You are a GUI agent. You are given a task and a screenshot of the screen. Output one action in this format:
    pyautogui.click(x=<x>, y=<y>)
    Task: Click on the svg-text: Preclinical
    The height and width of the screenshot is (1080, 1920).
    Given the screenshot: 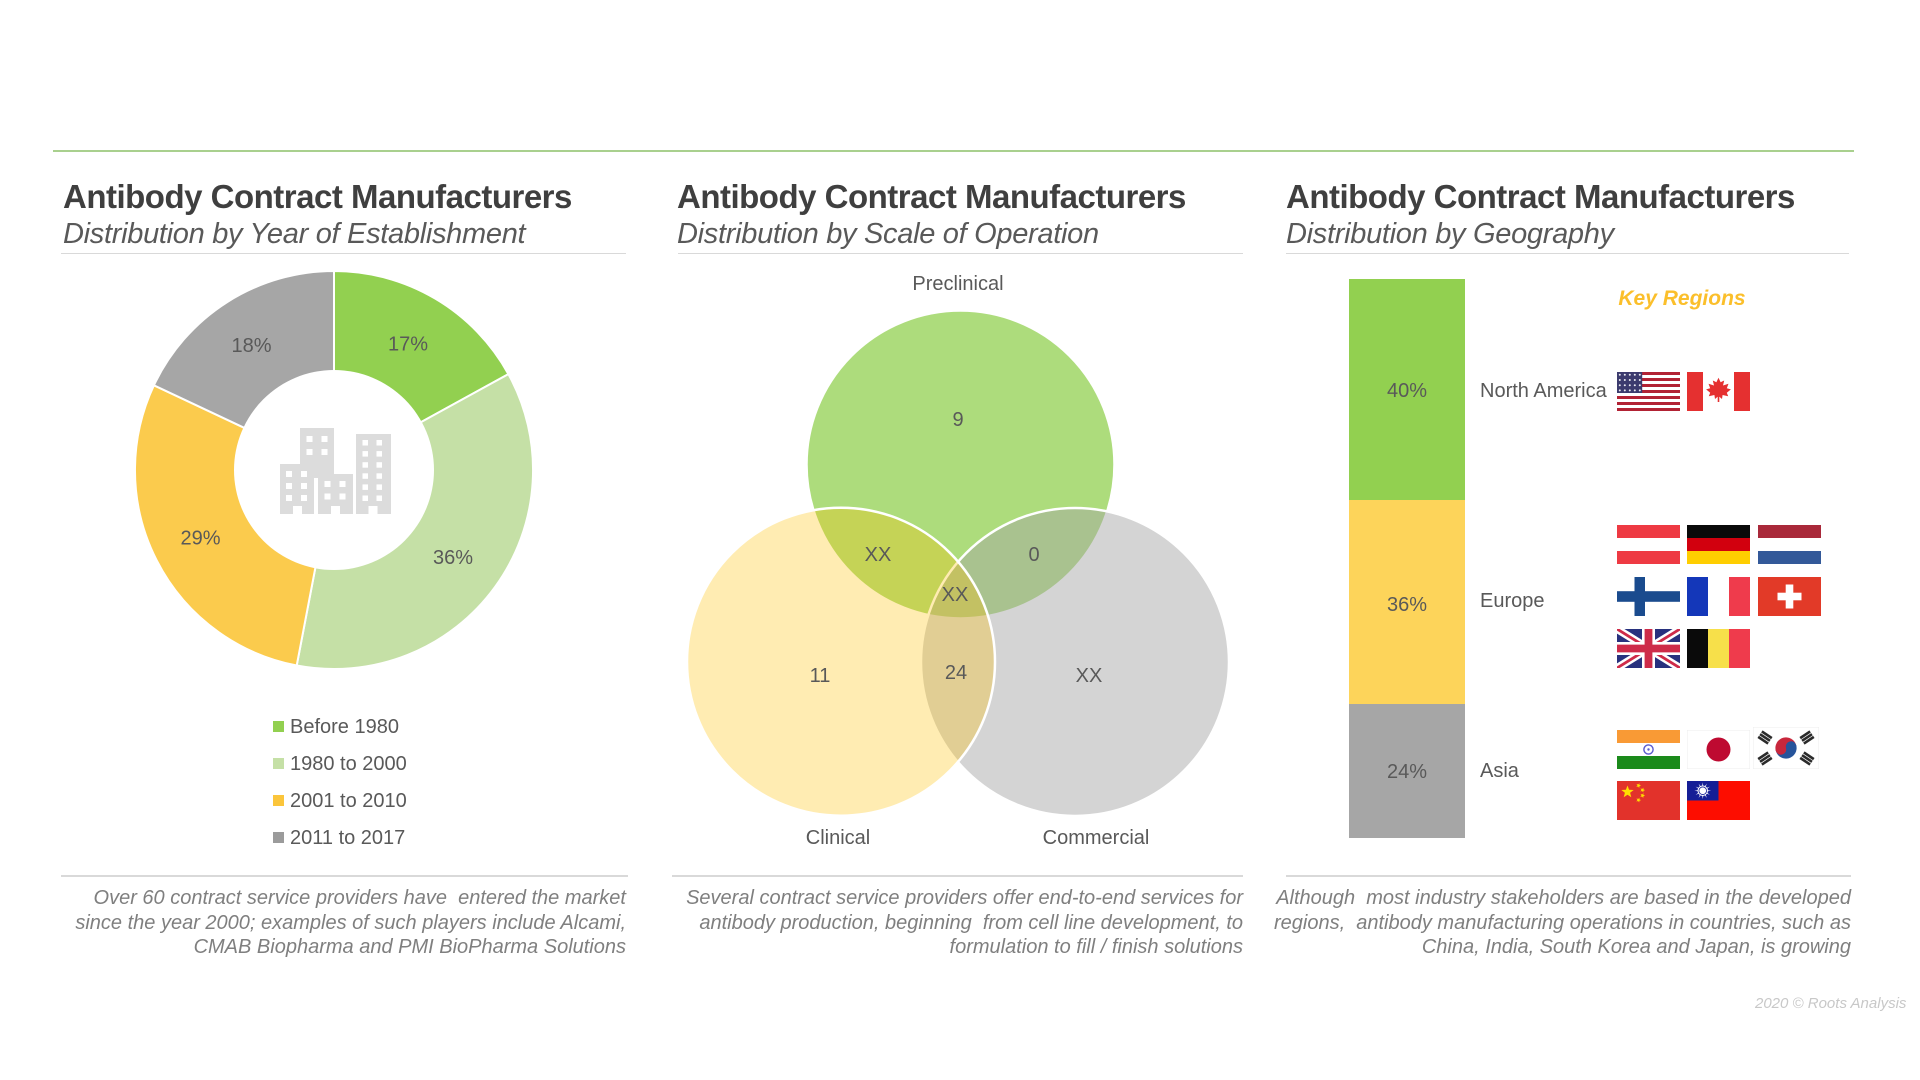 What is the action you would take?
    pyautogui.click(x=957, y=284)
    